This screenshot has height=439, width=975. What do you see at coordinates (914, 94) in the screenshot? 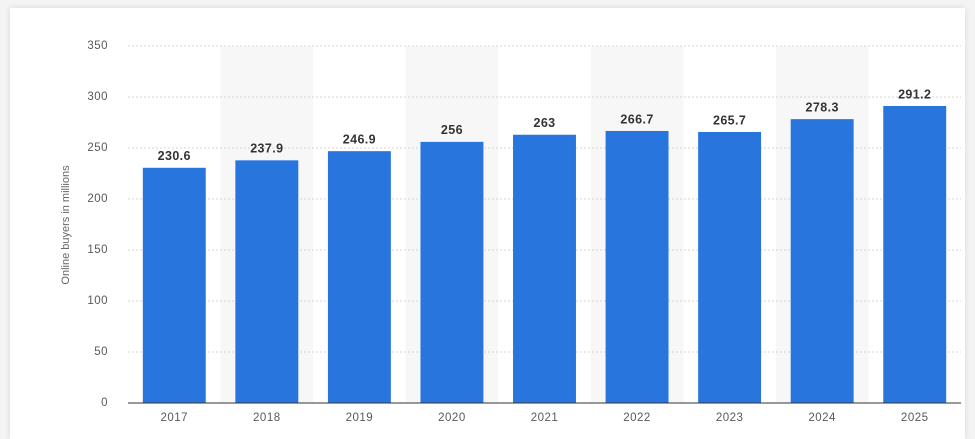
I see `value-label: 291.2` at bounding box center [914, 94].